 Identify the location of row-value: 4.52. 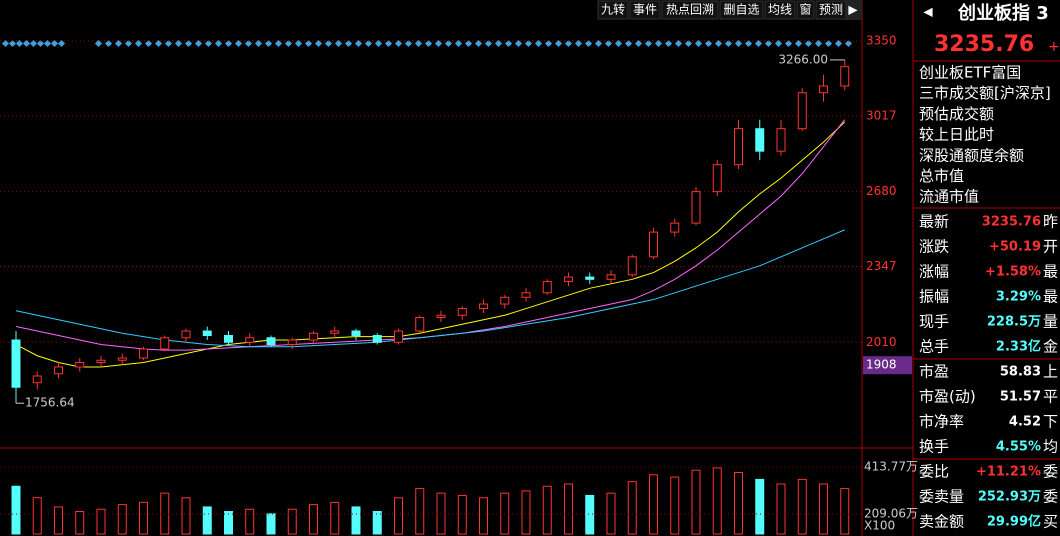
(1025, 422).